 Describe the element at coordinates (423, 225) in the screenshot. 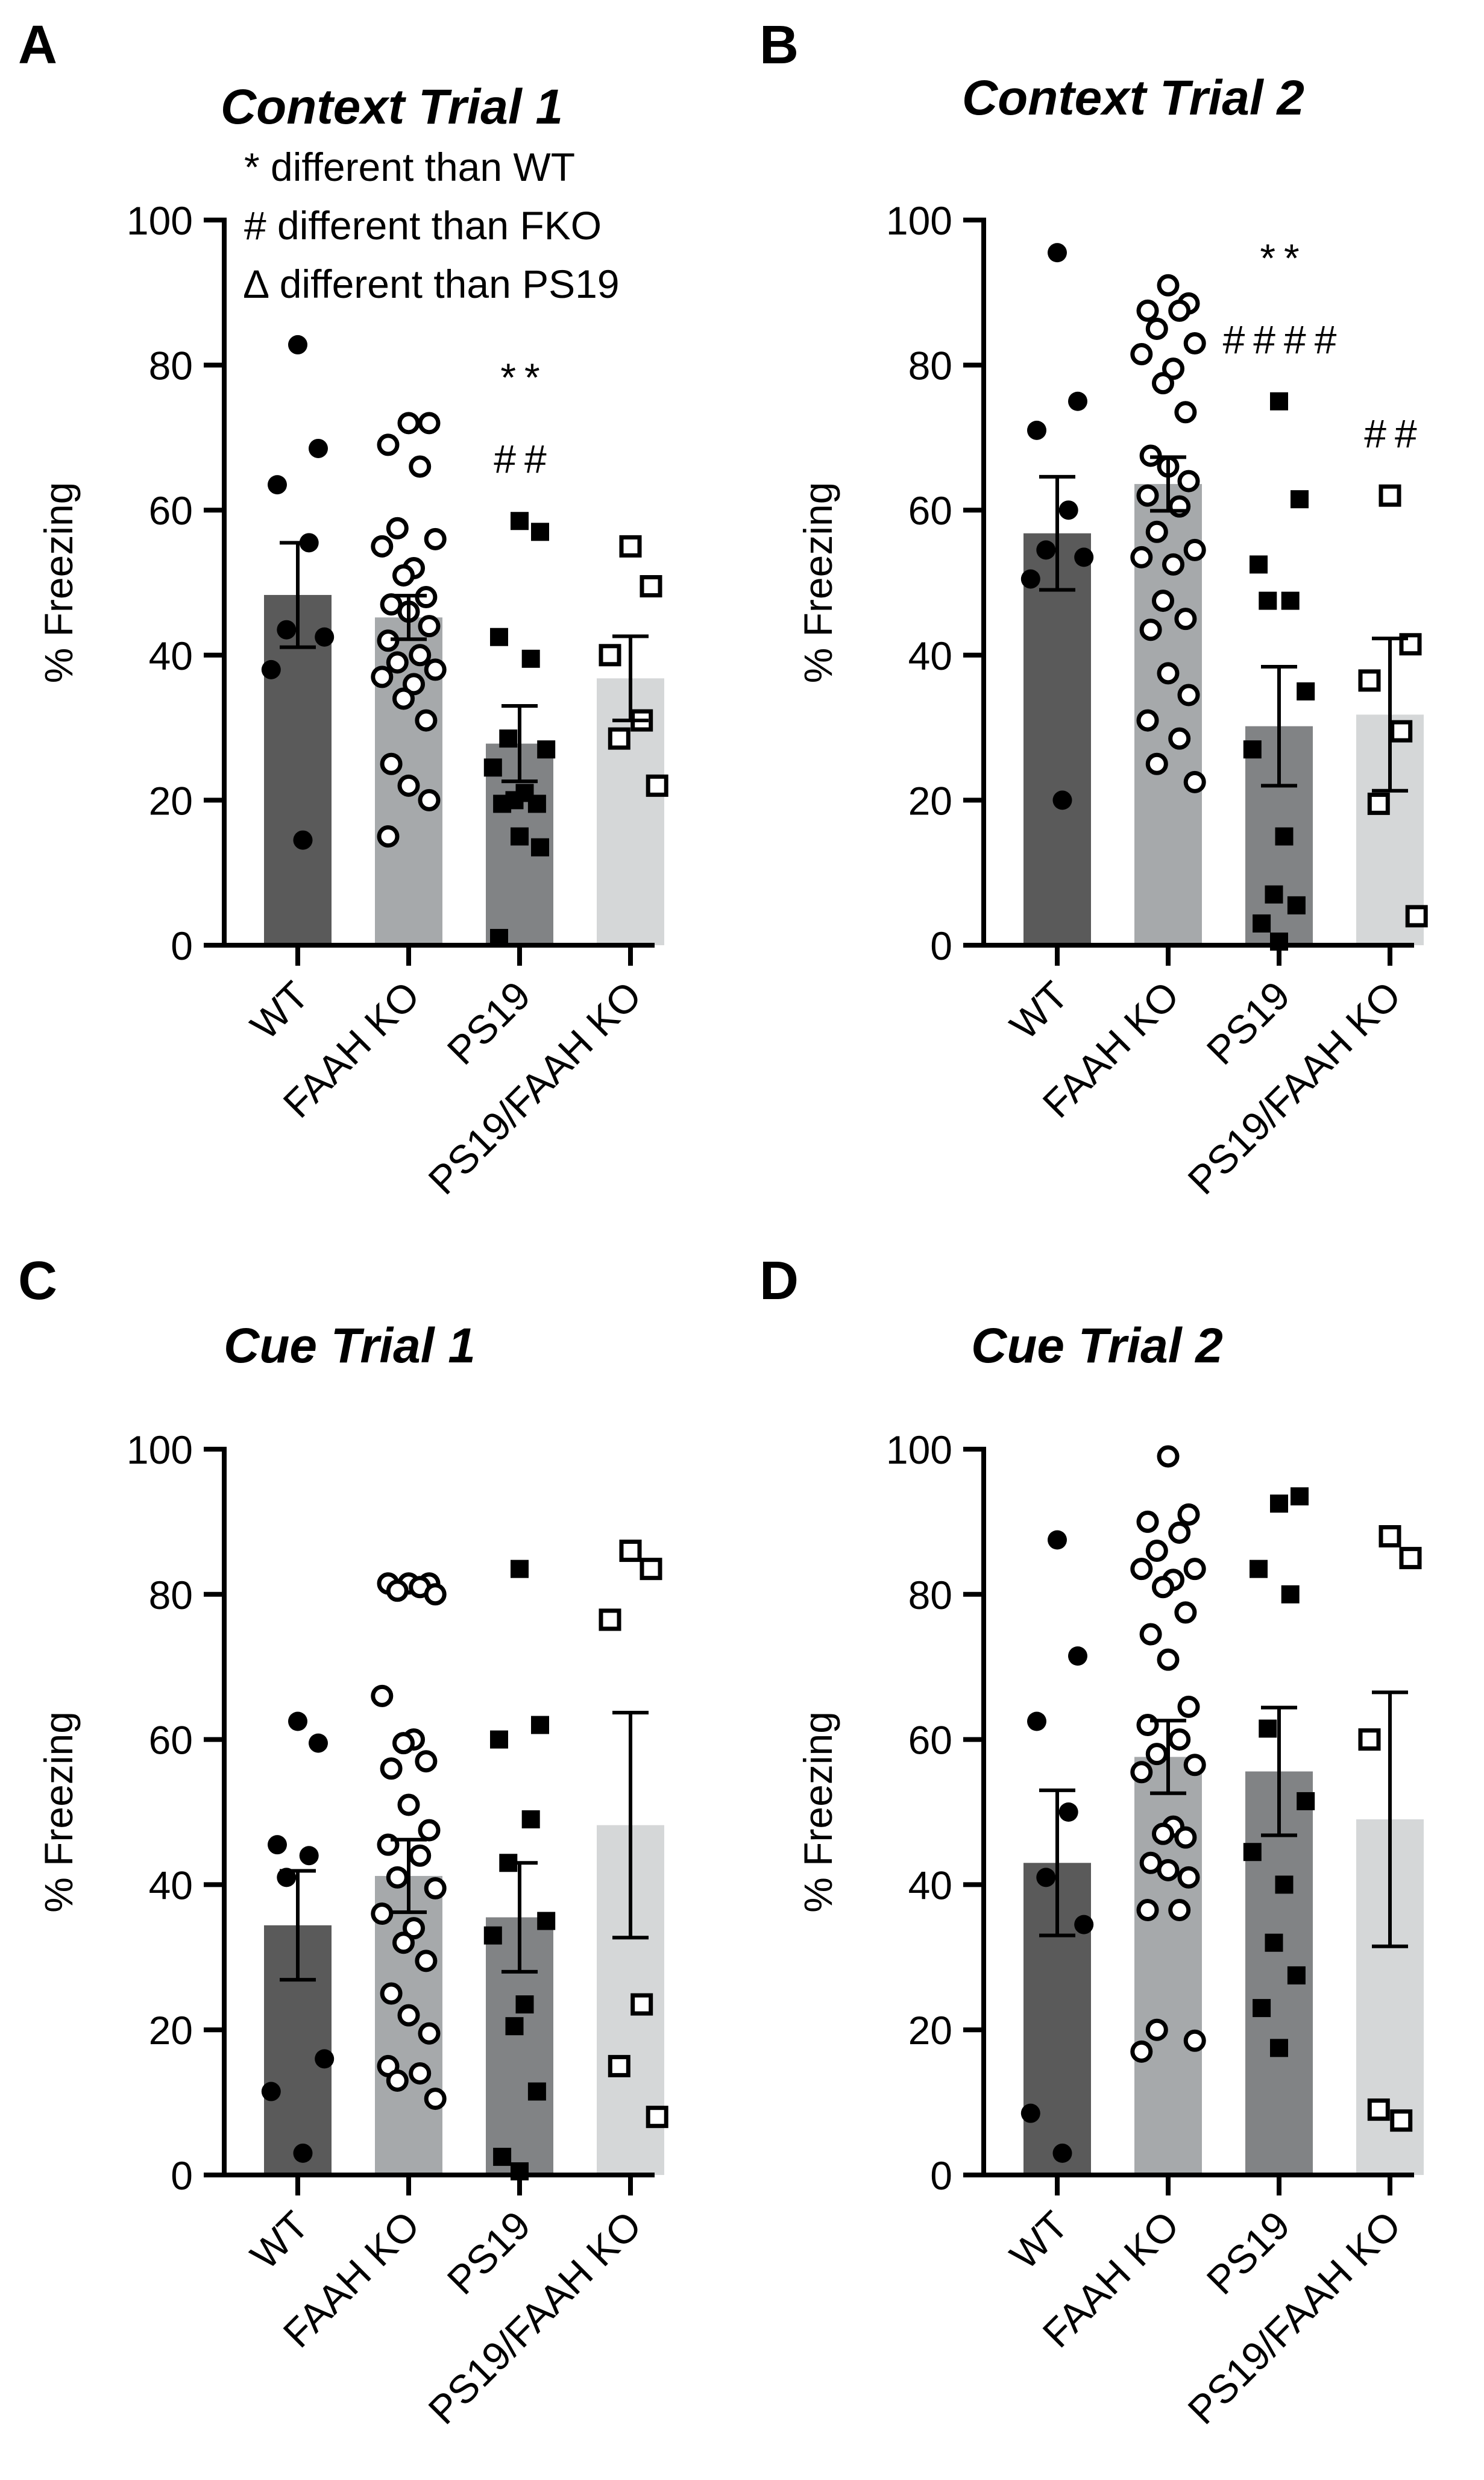

I see `legend-entry: # different than FKO` at that location.